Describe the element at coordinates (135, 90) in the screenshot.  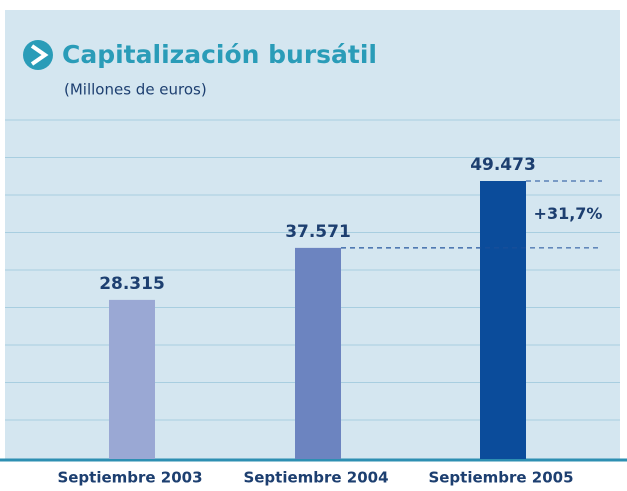
I see `chart-subtitle: (Millones de euros)` at that location.